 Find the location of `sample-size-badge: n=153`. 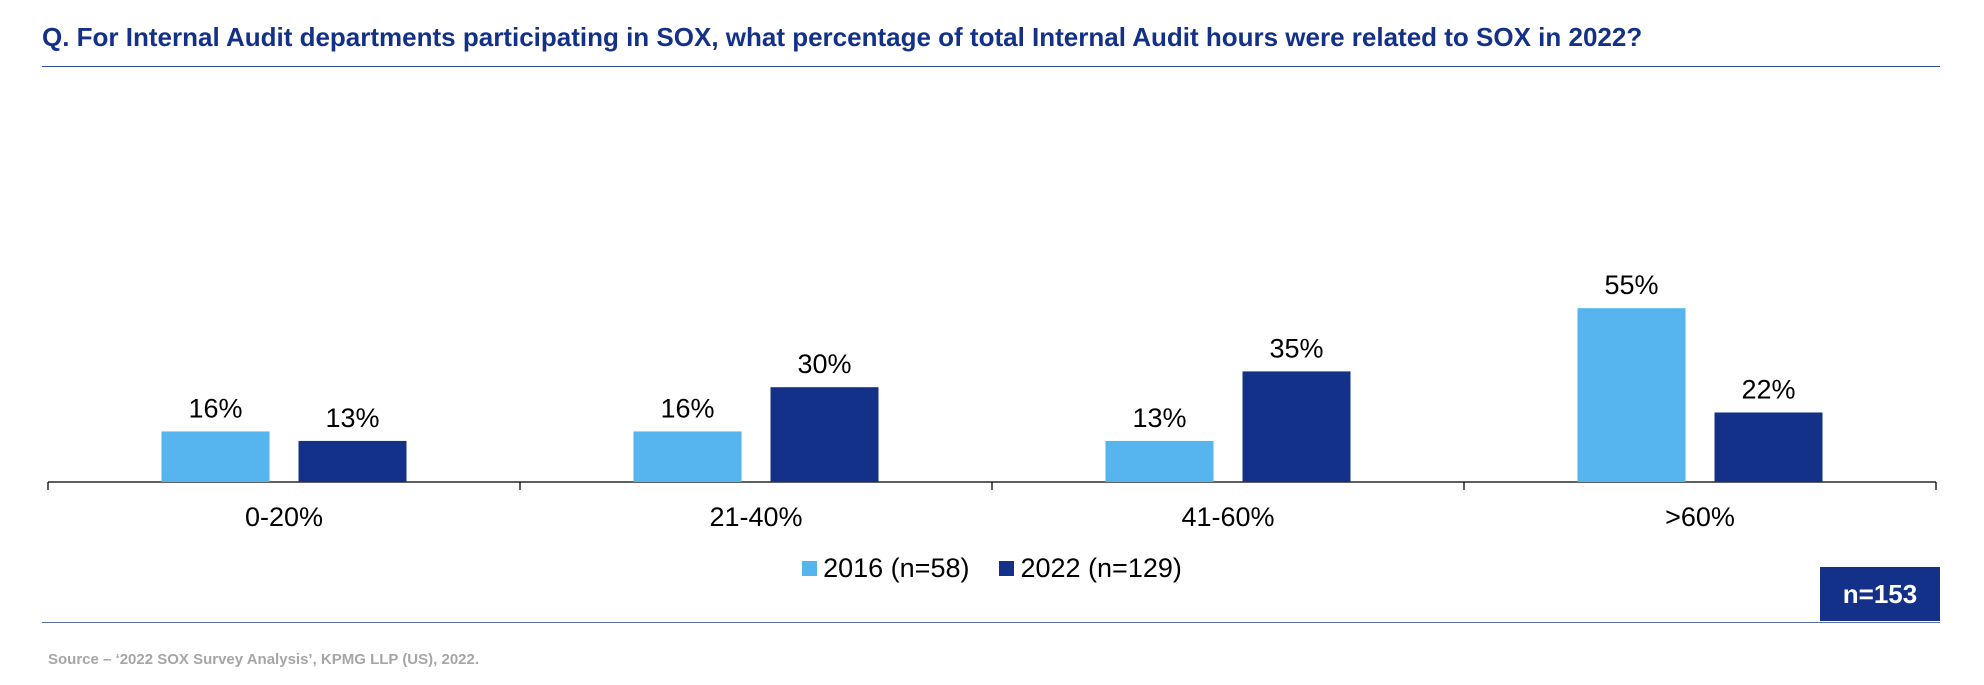

sample-size-badge: n=153 is located at coordinates (1880, 594).